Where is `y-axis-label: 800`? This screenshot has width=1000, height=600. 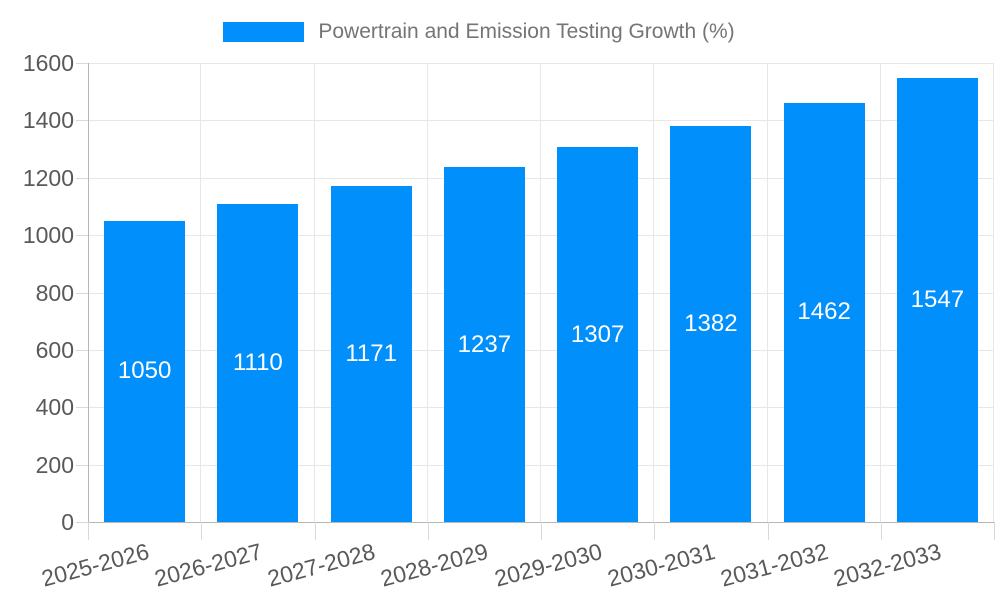 y-axis-label: 800 is located at coordinates (54, 292).